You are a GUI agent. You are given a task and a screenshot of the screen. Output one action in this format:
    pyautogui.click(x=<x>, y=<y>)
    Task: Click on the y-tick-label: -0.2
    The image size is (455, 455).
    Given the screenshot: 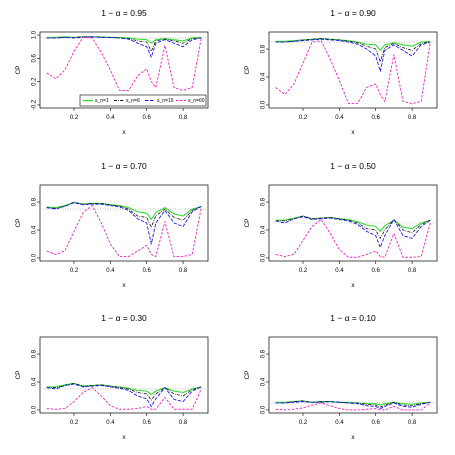 What is the action you would take?
    pyautogui.click(x=35, y=104)
    